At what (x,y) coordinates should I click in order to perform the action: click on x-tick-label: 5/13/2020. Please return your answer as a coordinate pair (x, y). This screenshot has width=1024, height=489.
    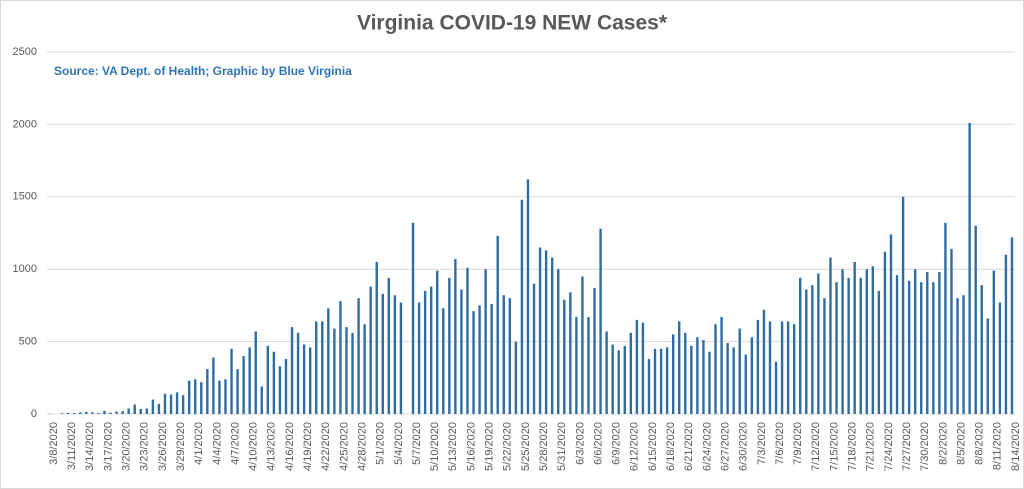
    Looking at the image, I should click on (453, 446).